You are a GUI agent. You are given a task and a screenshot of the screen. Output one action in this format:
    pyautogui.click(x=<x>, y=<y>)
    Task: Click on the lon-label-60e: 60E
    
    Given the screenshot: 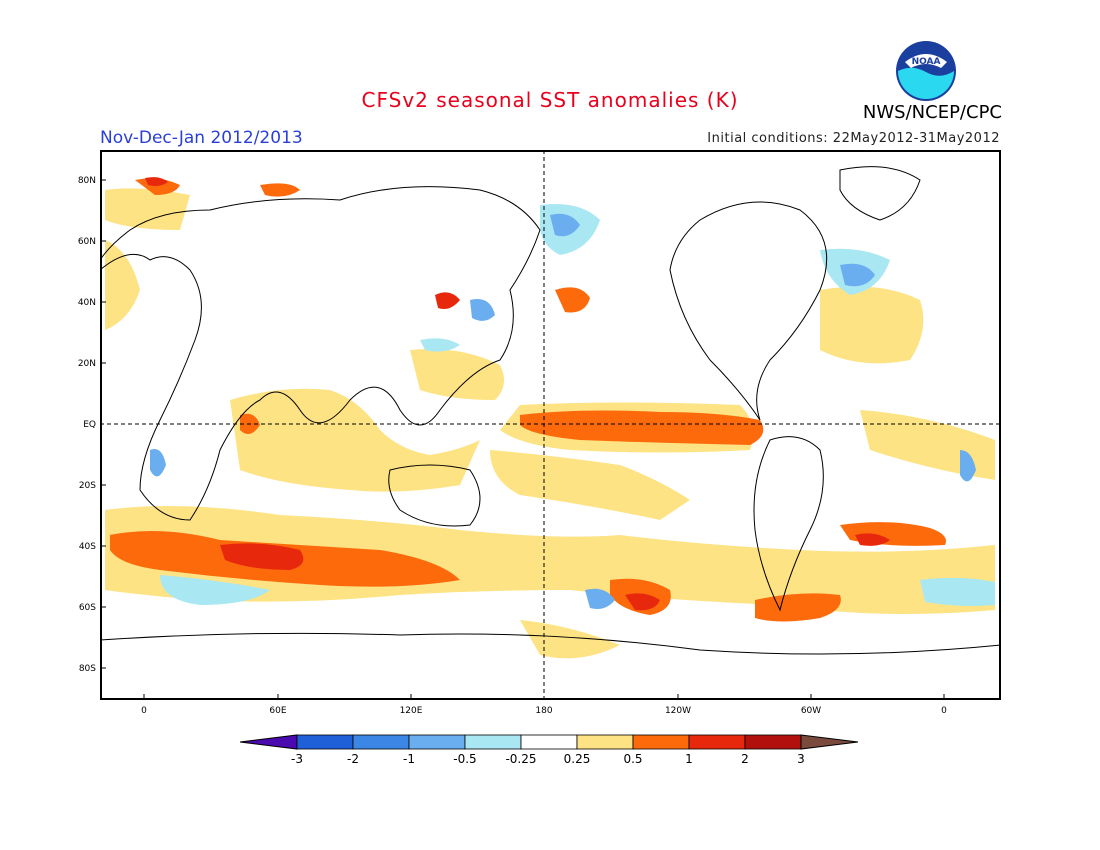 What is the action you would take?
    pyautogui.click(x=278, y=711)
    